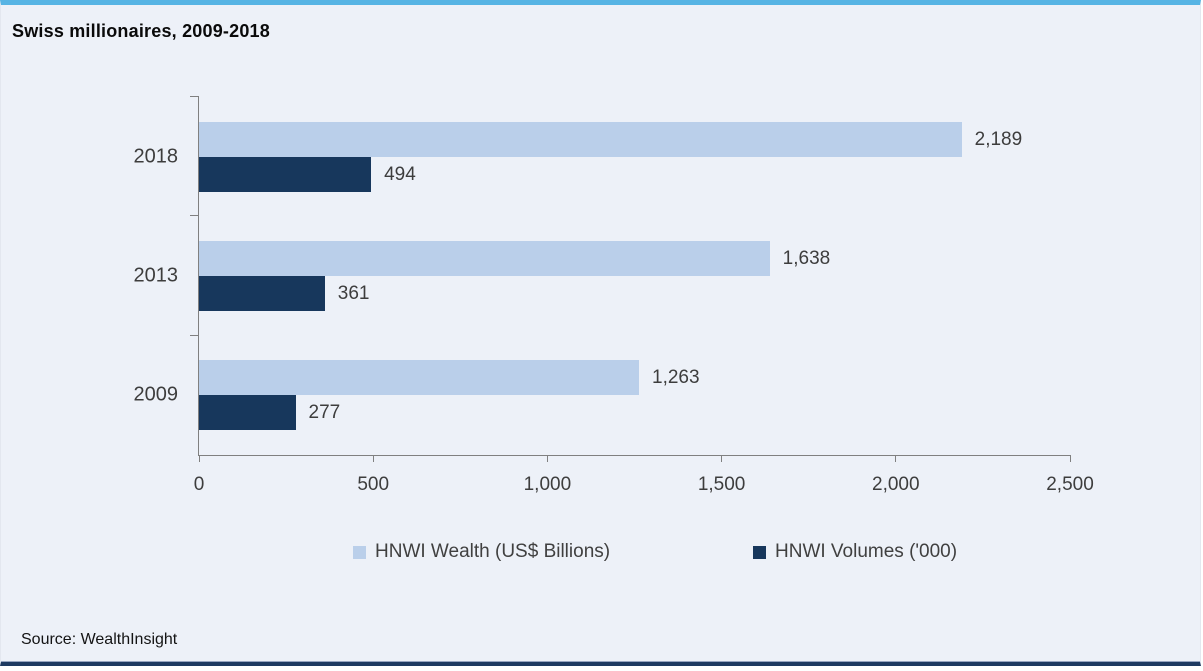 Image resolution: width=1203 pixels, height=671 pixels. I want to click on hnwi-wealth-bar-2018, so click(580, 139).